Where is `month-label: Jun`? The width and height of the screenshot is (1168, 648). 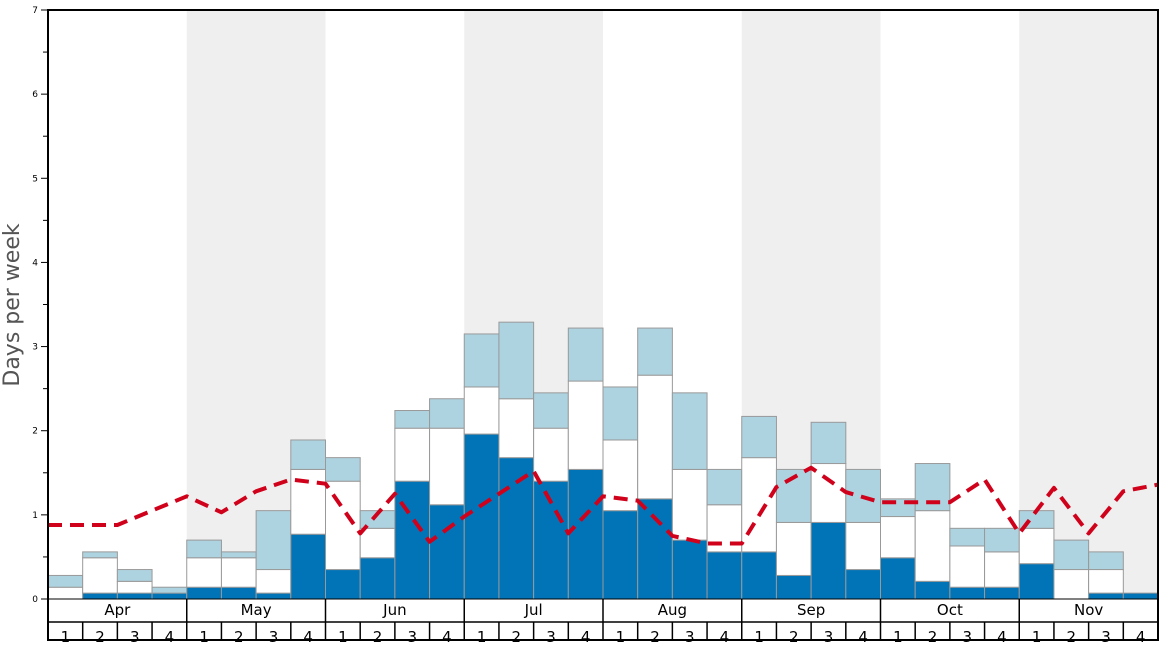 month-label: Jun is located at coordinates (394, 610).